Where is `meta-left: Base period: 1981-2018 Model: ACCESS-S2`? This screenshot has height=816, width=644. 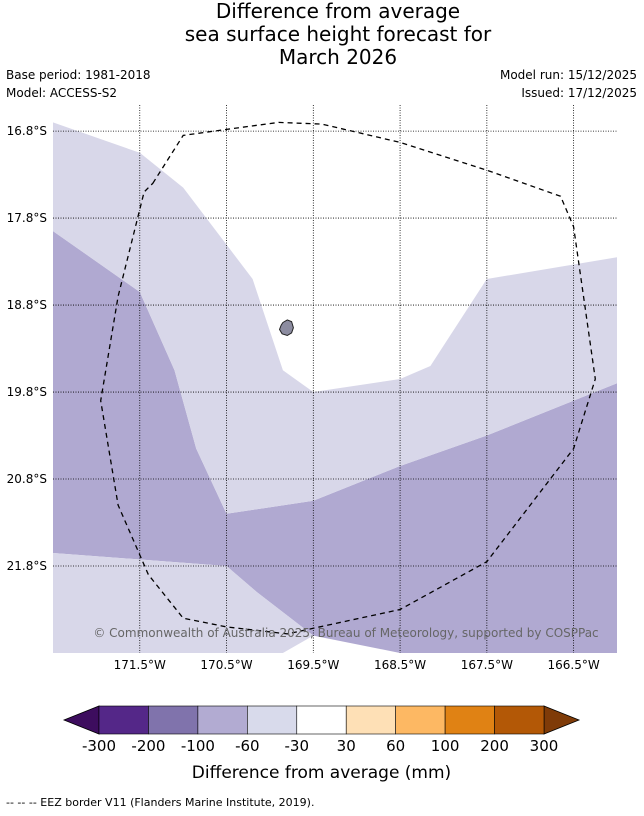
meta-left: Base period: 1981-2018 Model: ACCESS-S2 is located at coordinates (78, 84).